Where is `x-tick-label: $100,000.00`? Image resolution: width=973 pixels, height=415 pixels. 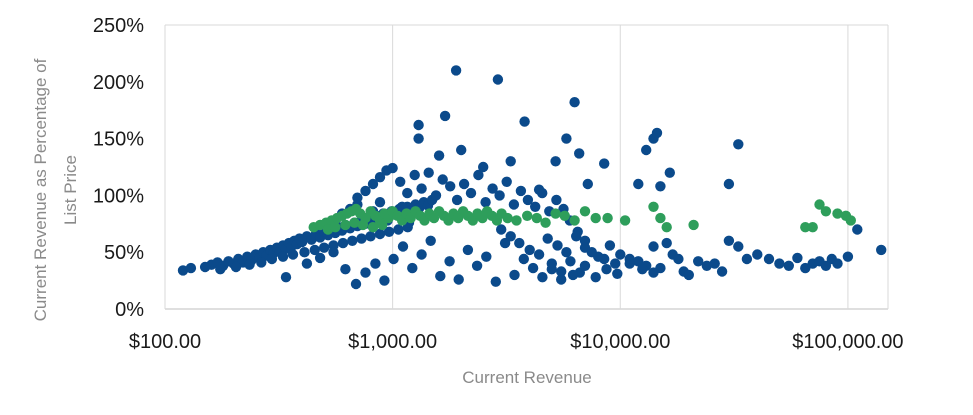
x-tick-label: $100,000.00 is located at coordinates (847, 342).